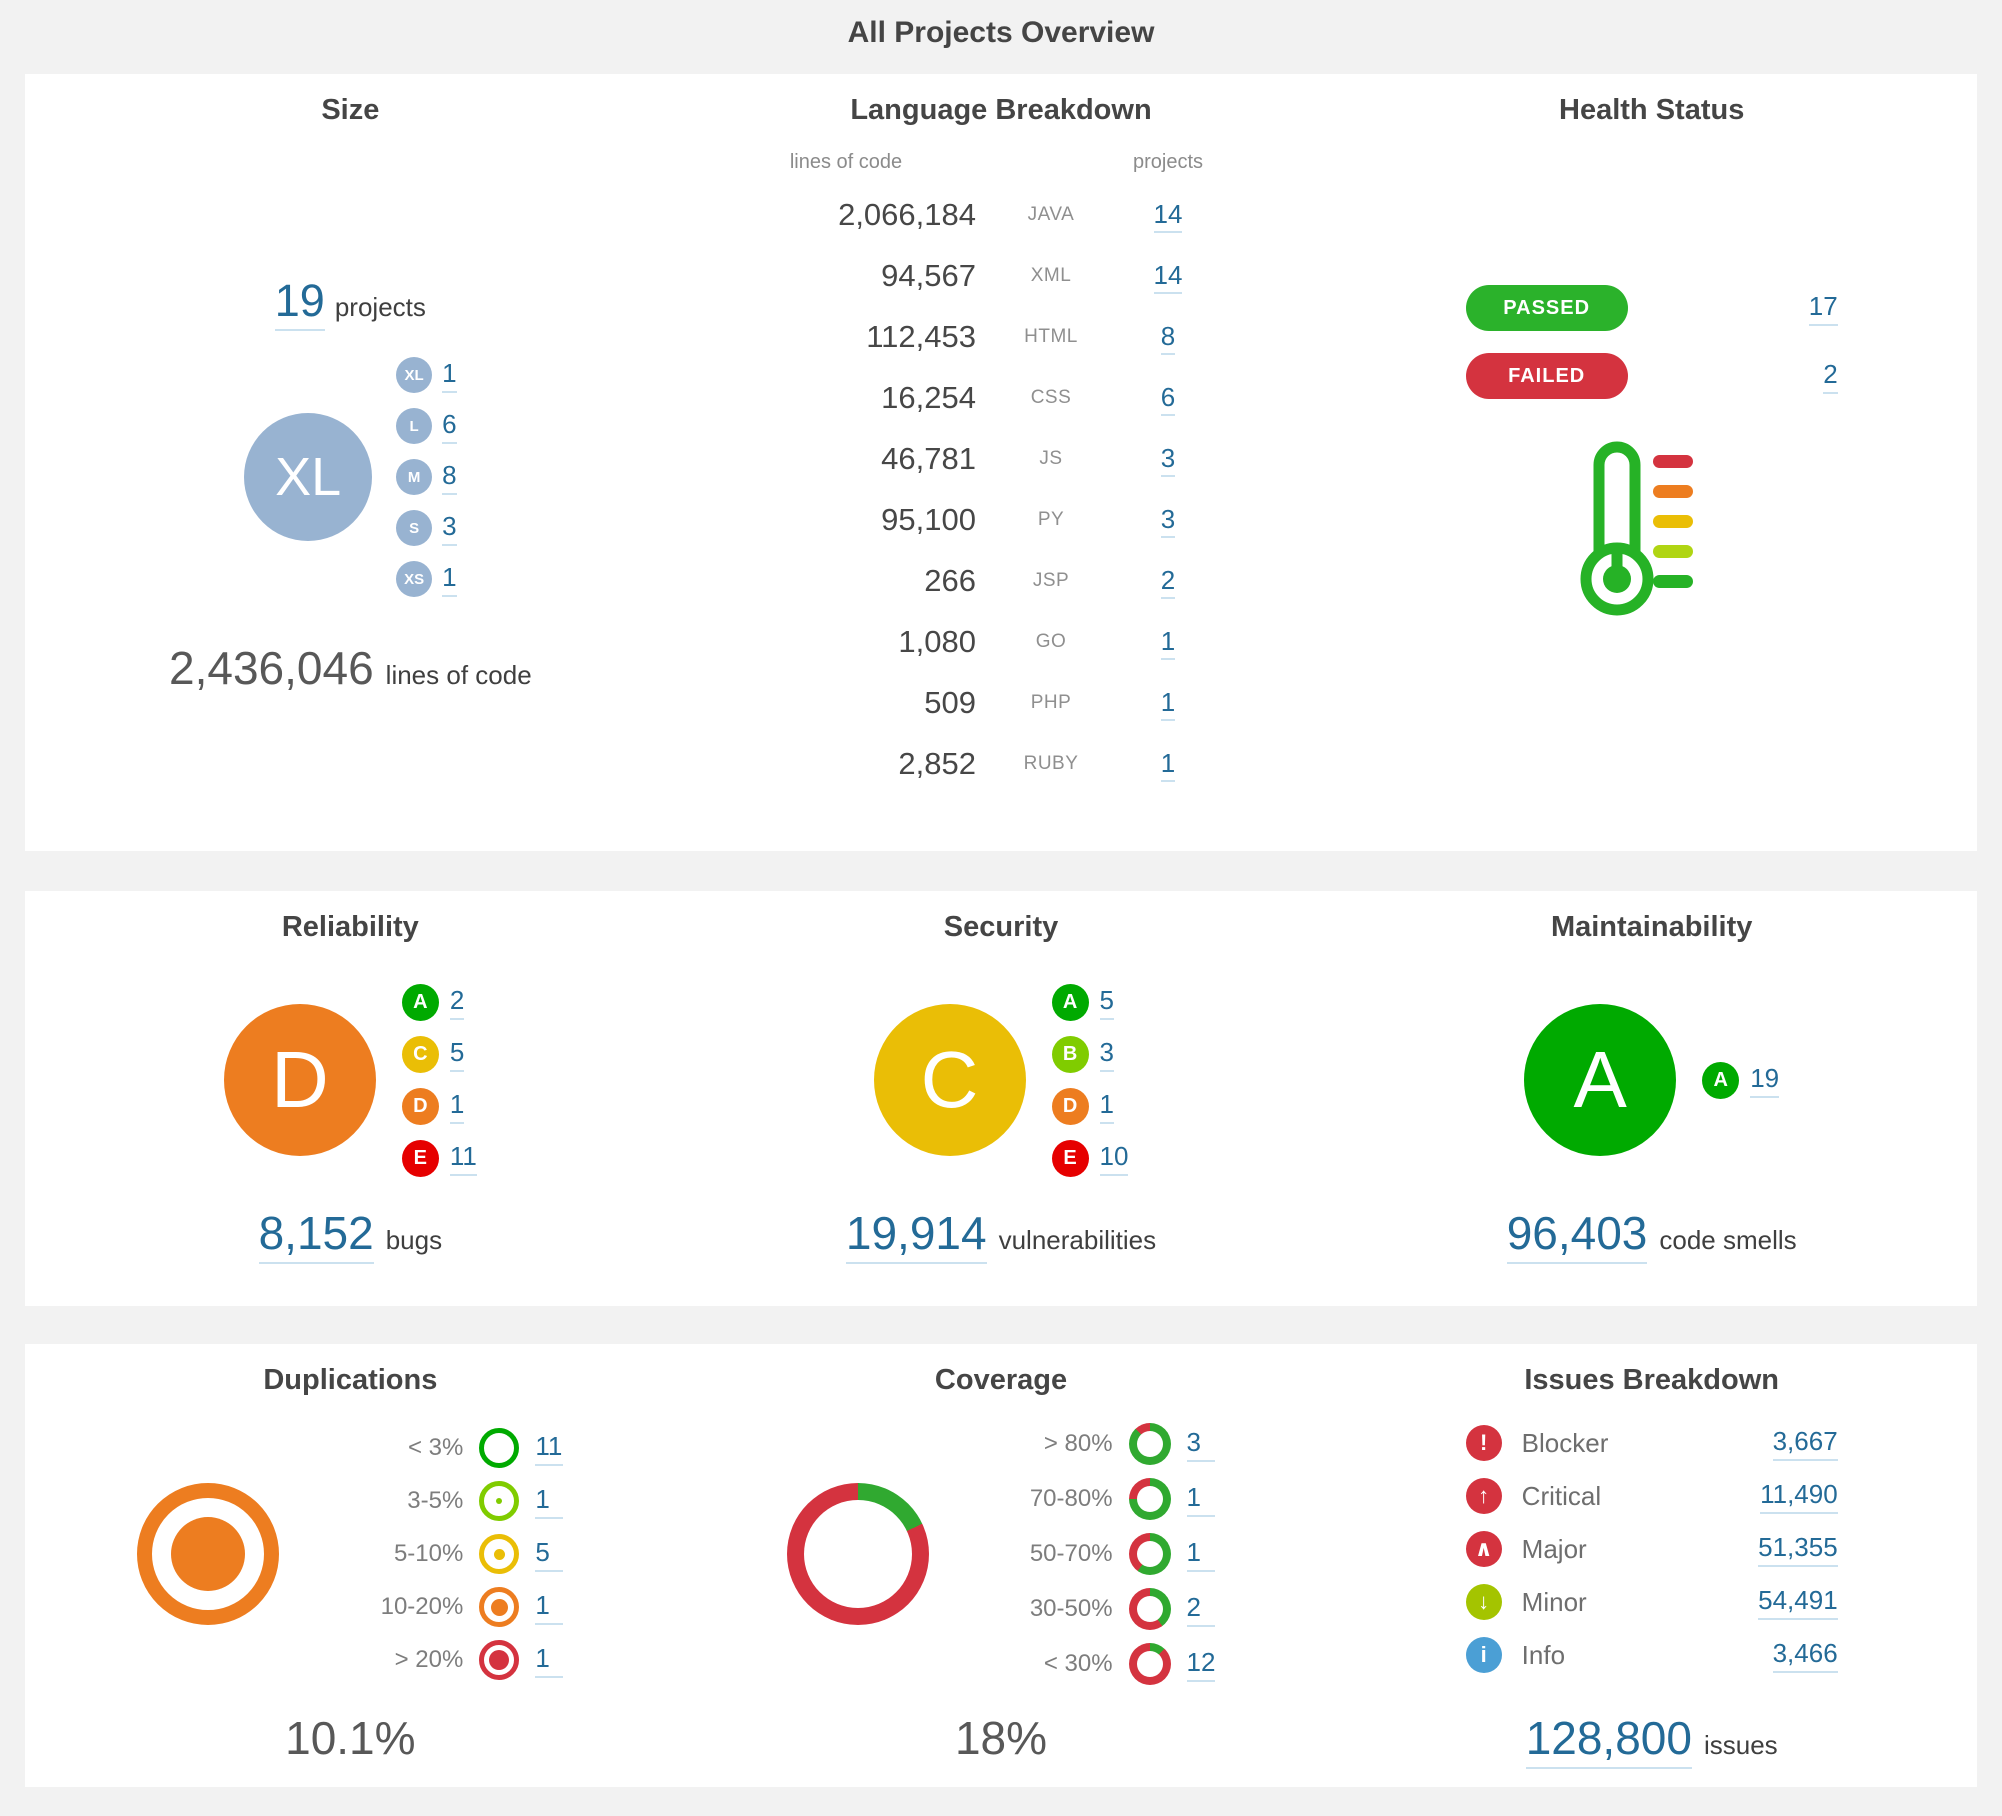 Image resolution: width=2002 pixels, height=1816 pixels. I want to click on issues-breakdown-title: Issues Breakdown, so click(1651, 1380).